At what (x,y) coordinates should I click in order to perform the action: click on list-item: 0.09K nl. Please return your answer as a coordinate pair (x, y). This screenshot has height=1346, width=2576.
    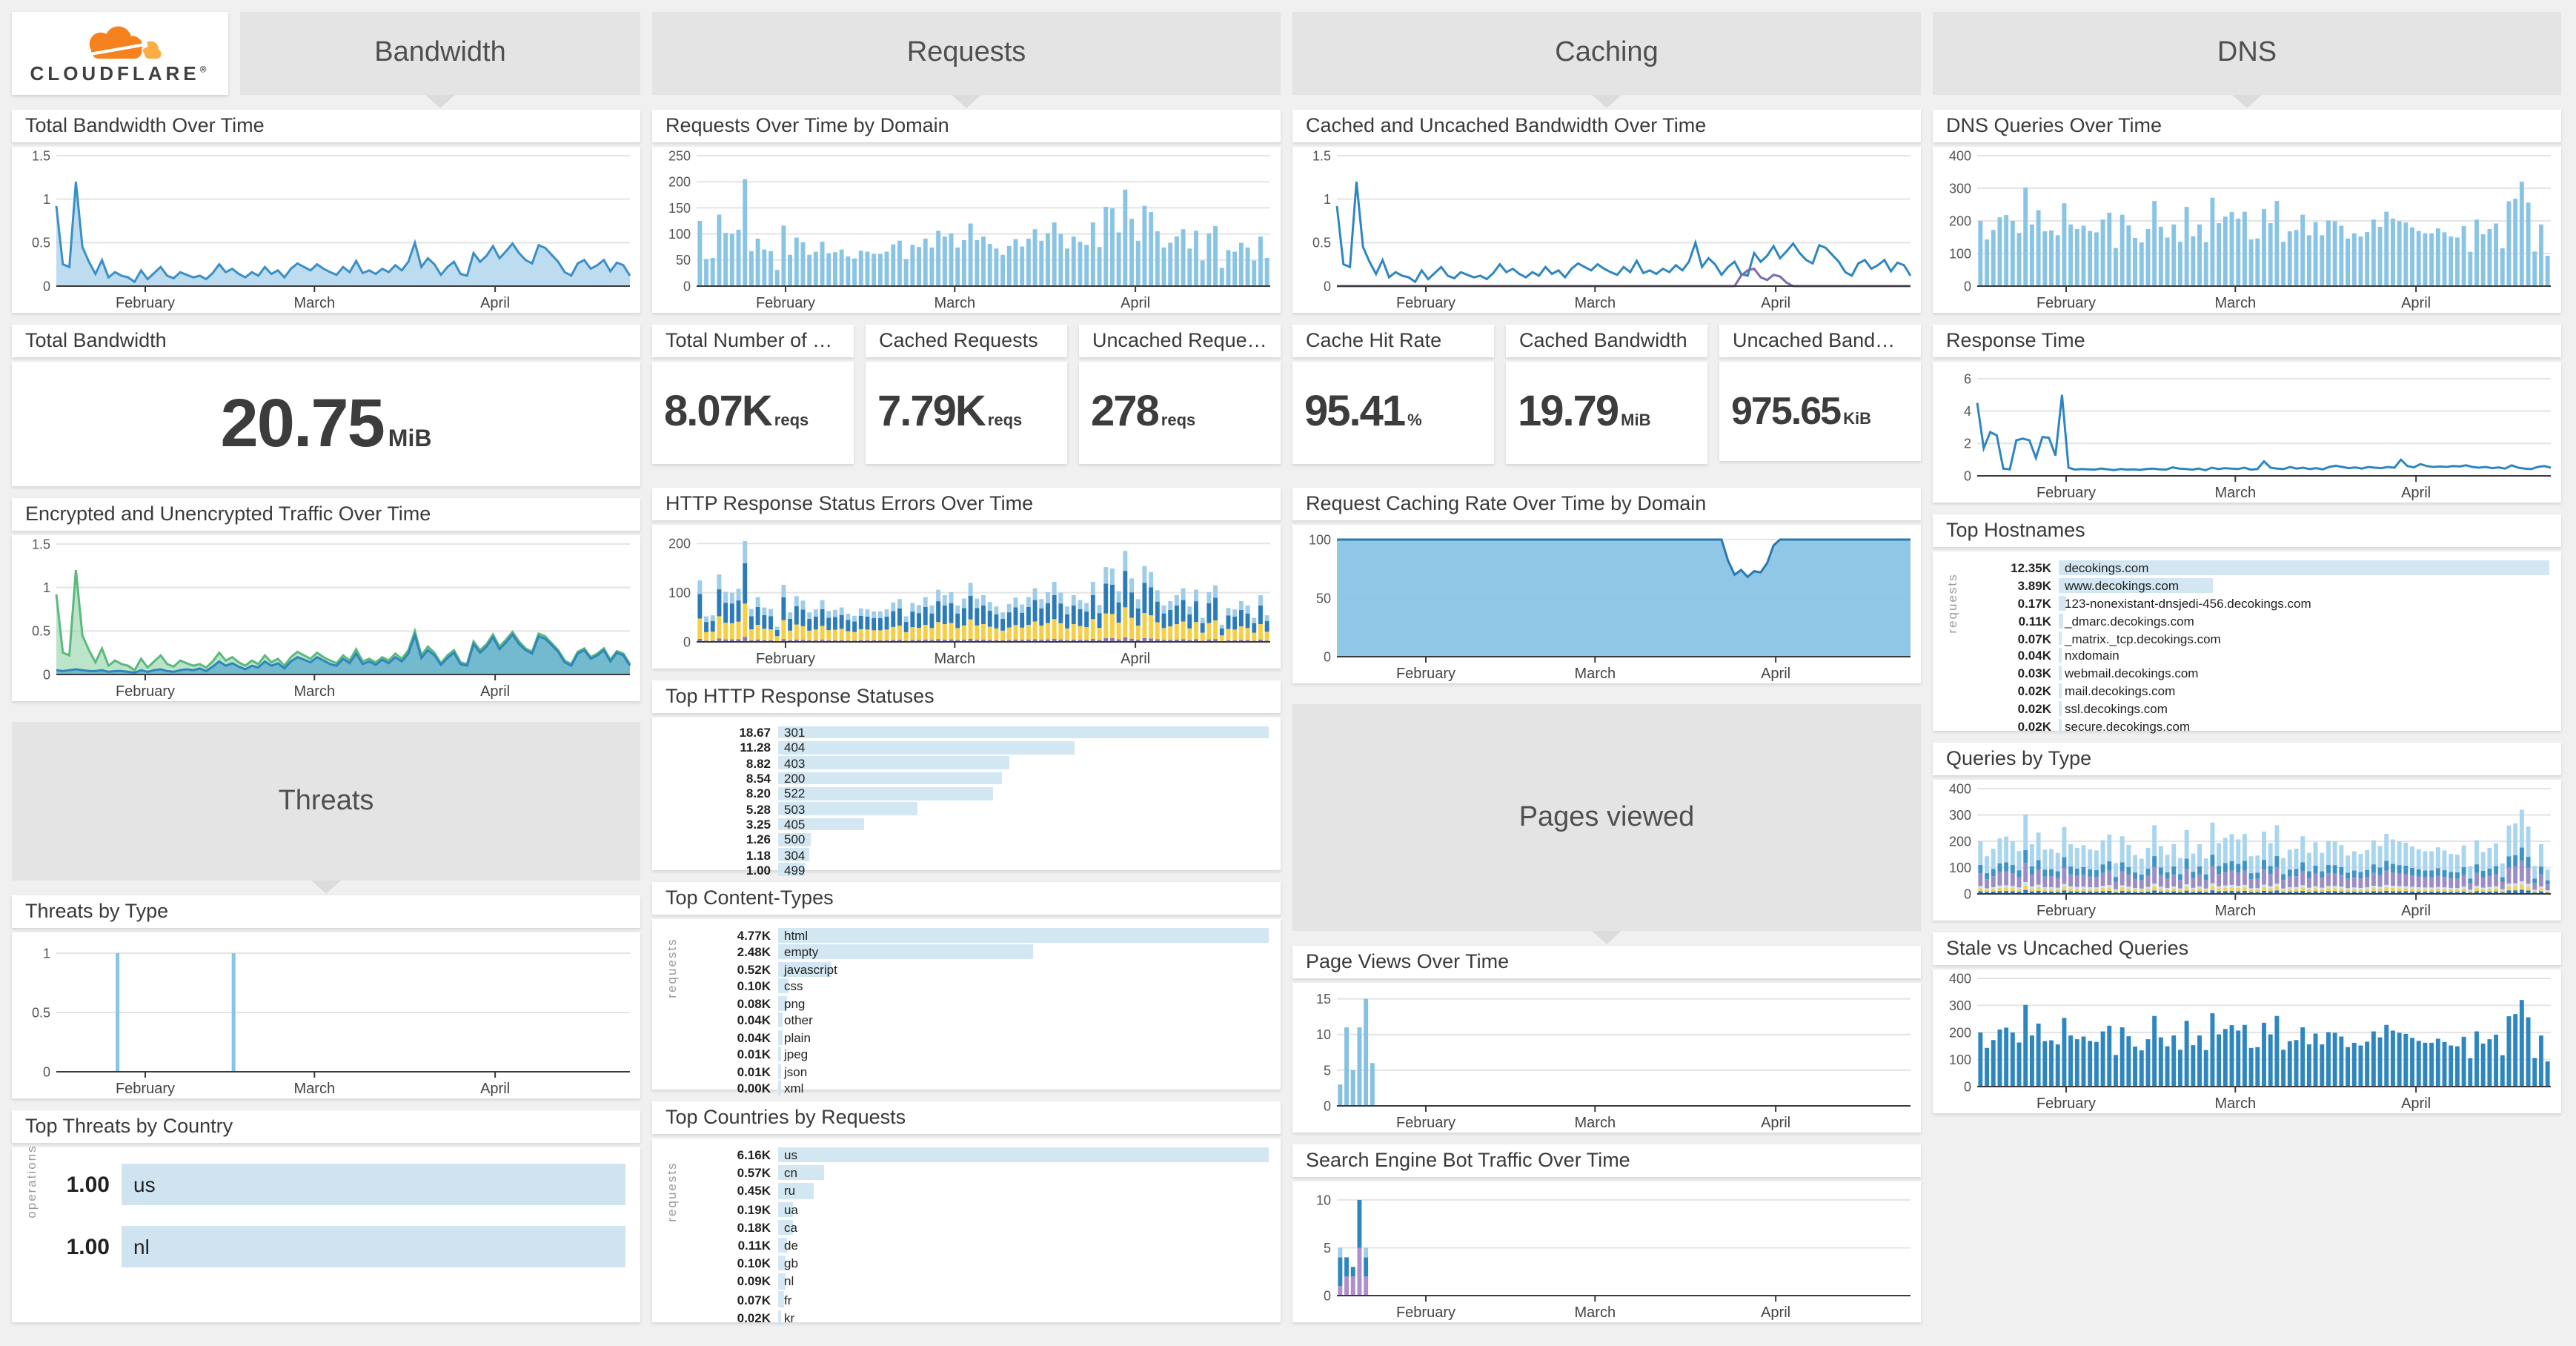
    Looking at the image, I should click on (993, 1282).